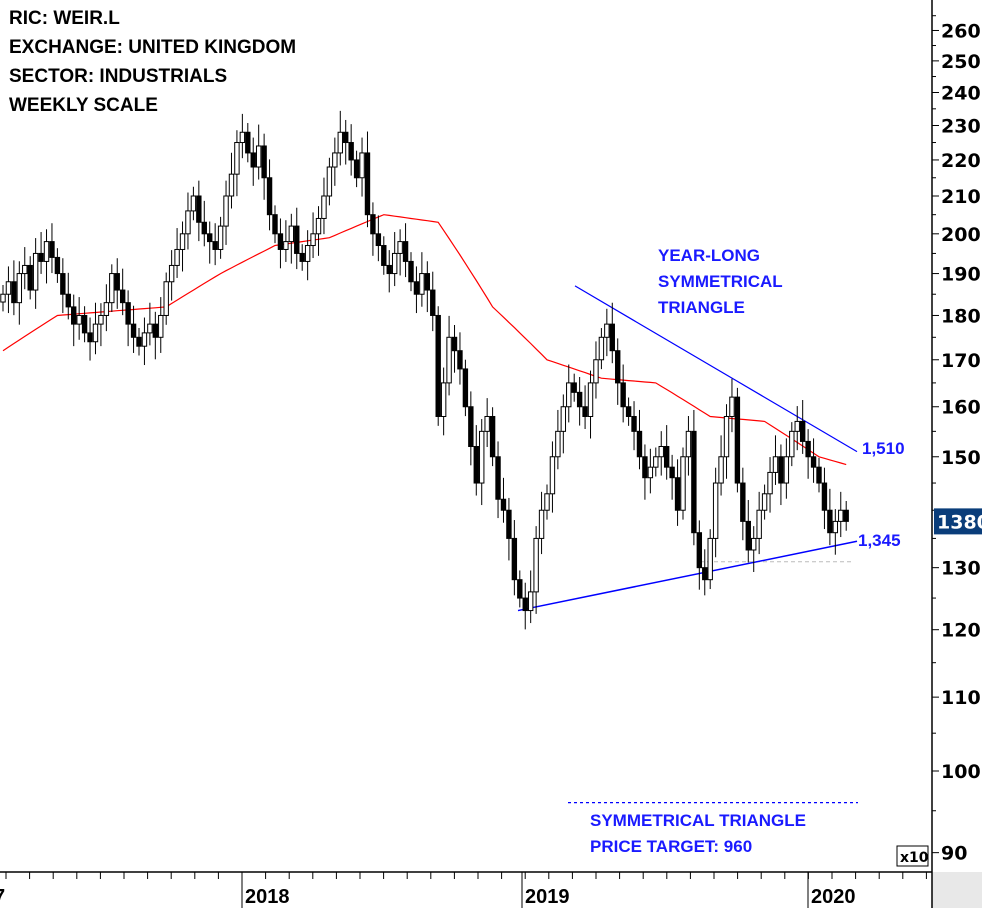 Image resolution: width=982 pixels, height=908 pixels. Describe the element at coordinates (879, 540) in the screenshot. I see `lower-level-label: 1,345` at that location.